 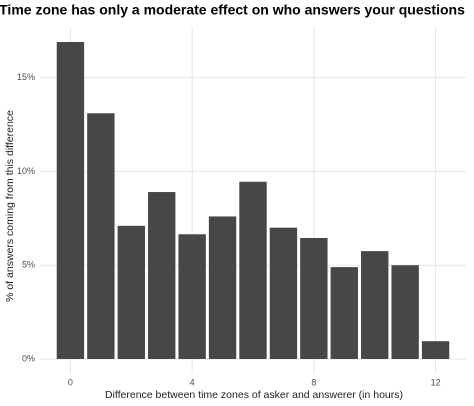 I want to click on y-tick-label: 15%, so click(x=26, y=77).